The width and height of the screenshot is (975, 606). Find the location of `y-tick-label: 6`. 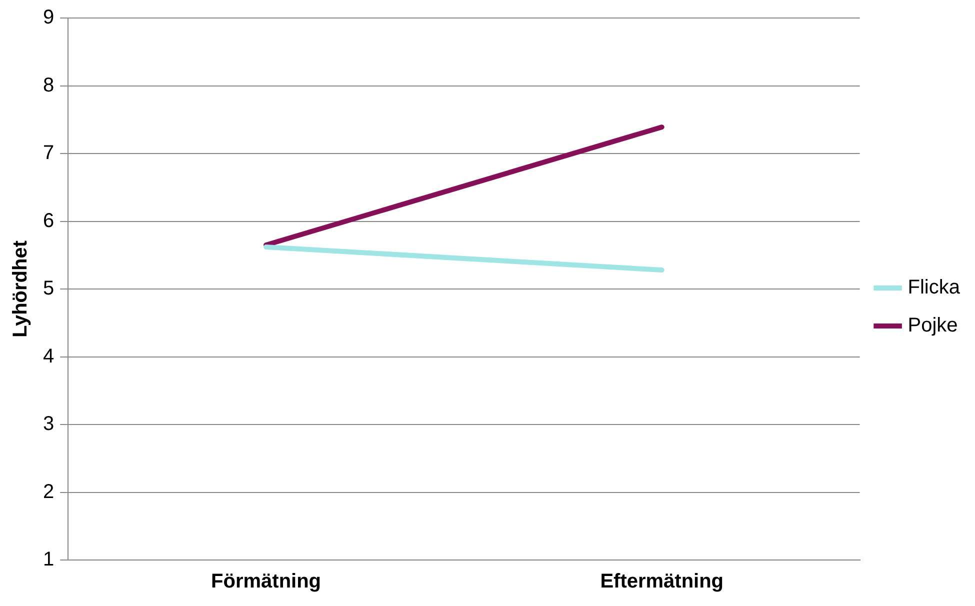

y-tick-label: 6 is located at coordinates (48, 221).